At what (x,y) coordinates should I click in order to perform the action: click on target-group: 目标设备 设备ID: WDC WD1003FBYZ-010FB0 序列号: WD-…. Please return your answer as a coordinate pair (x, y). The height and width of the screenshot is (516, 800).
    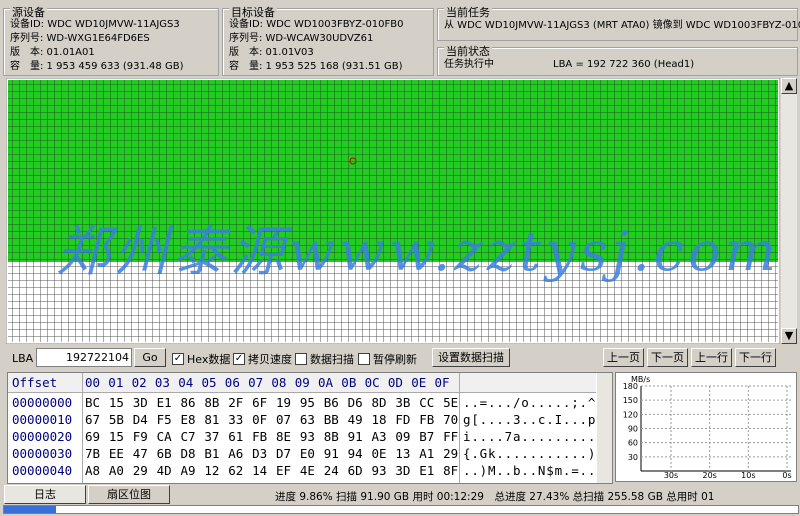
    Looking at the image, I should click on (328, 41).